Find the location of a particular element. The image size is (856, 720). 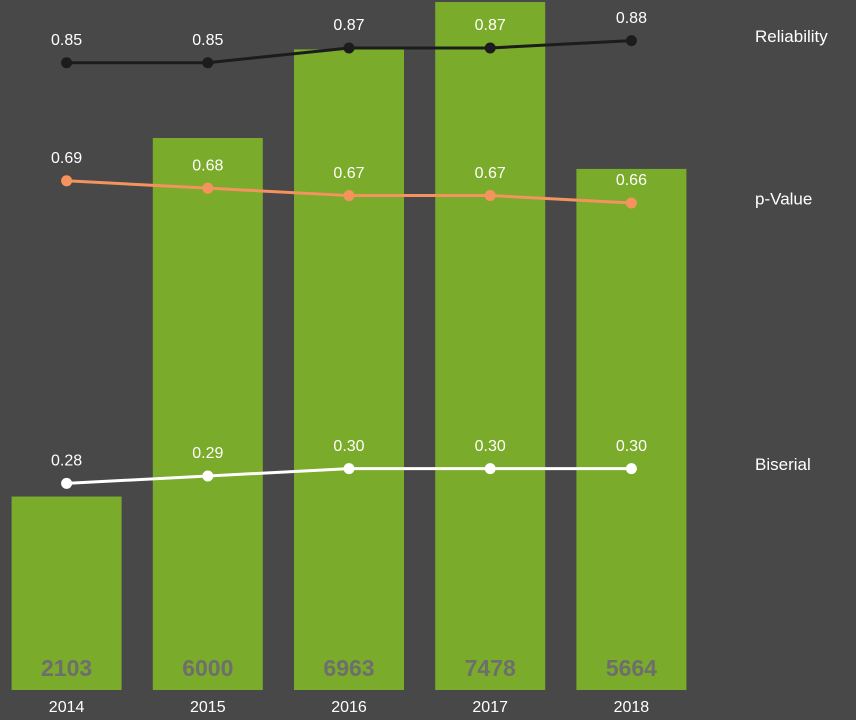

x-tick-label: 2014 is located at coordinates (67, 707).